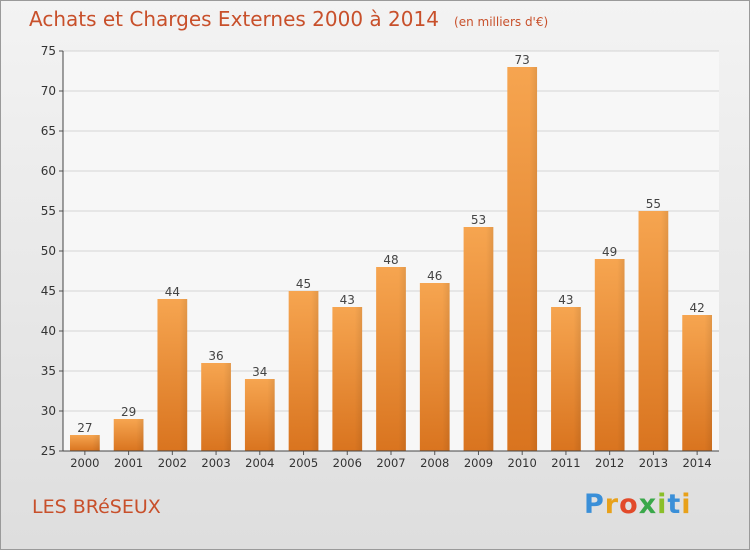 This screenshot has width=750, height=550. What do you see at coordinates (84, 428) in the screenshot?
I see `bar-value-label: 27` at bounding box center [84, 428].